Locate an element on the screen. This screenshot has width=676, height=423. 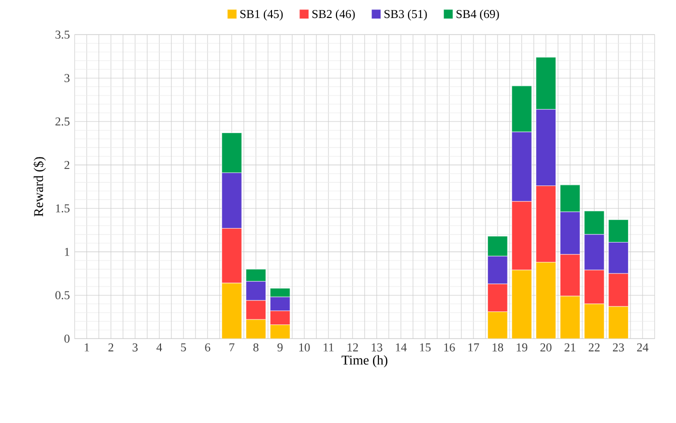
y-tick-label: 1 is located at coordinates (67, 252).